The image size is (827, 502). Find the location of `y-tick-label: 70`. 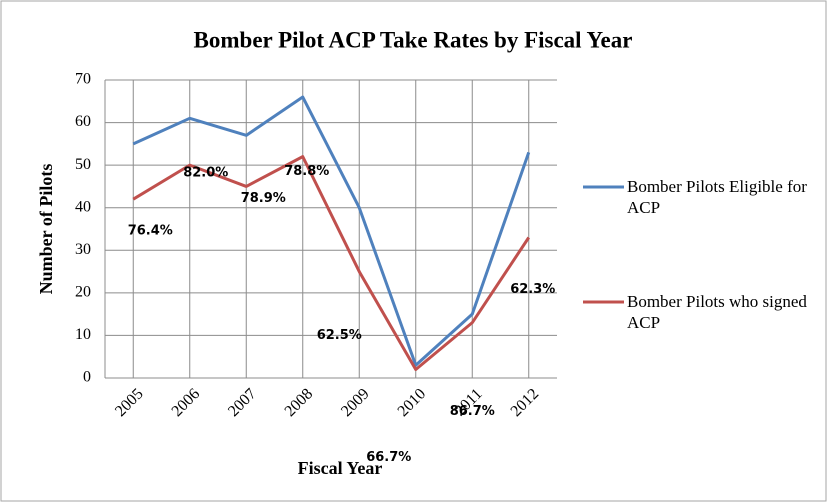

y-tick-label: 70 is located at coordinates (83, 79).